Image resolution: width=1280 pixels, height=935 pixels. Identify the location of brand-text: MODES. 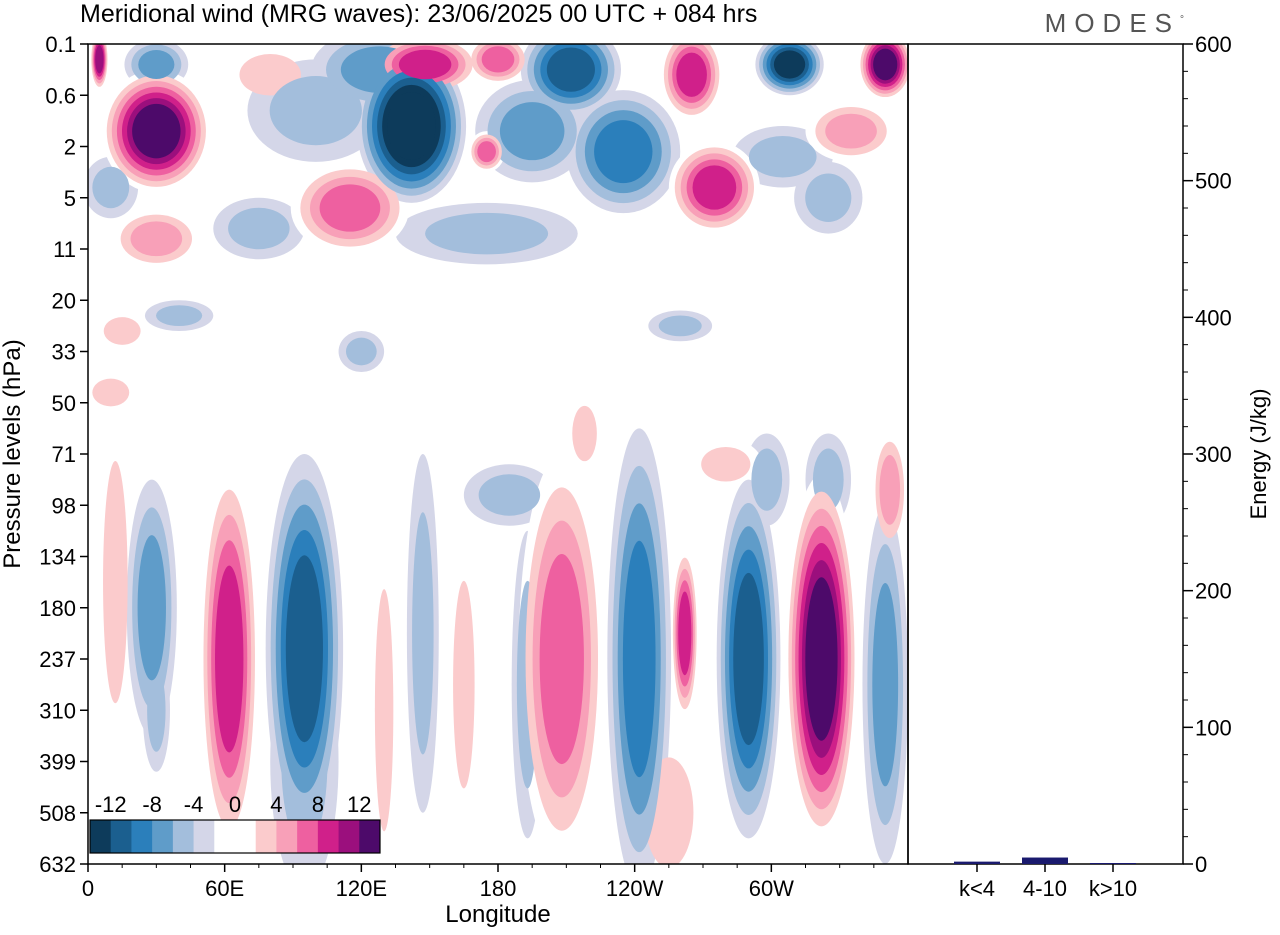
(1112, 23).